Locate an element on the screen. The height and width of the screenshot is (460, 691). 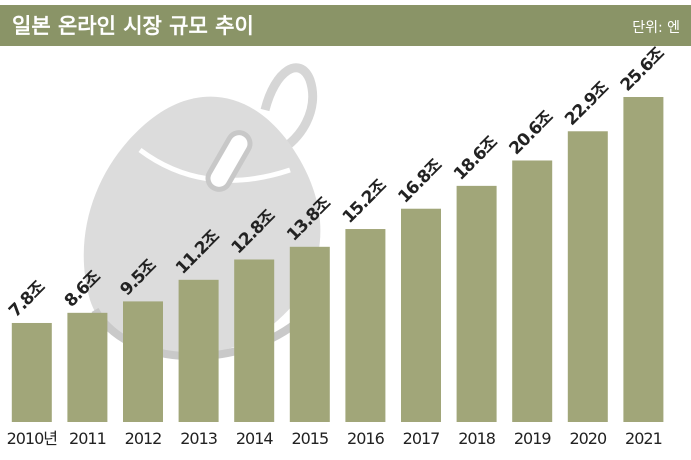
value-label: 15.2조 is located at coordinates (365, 201).